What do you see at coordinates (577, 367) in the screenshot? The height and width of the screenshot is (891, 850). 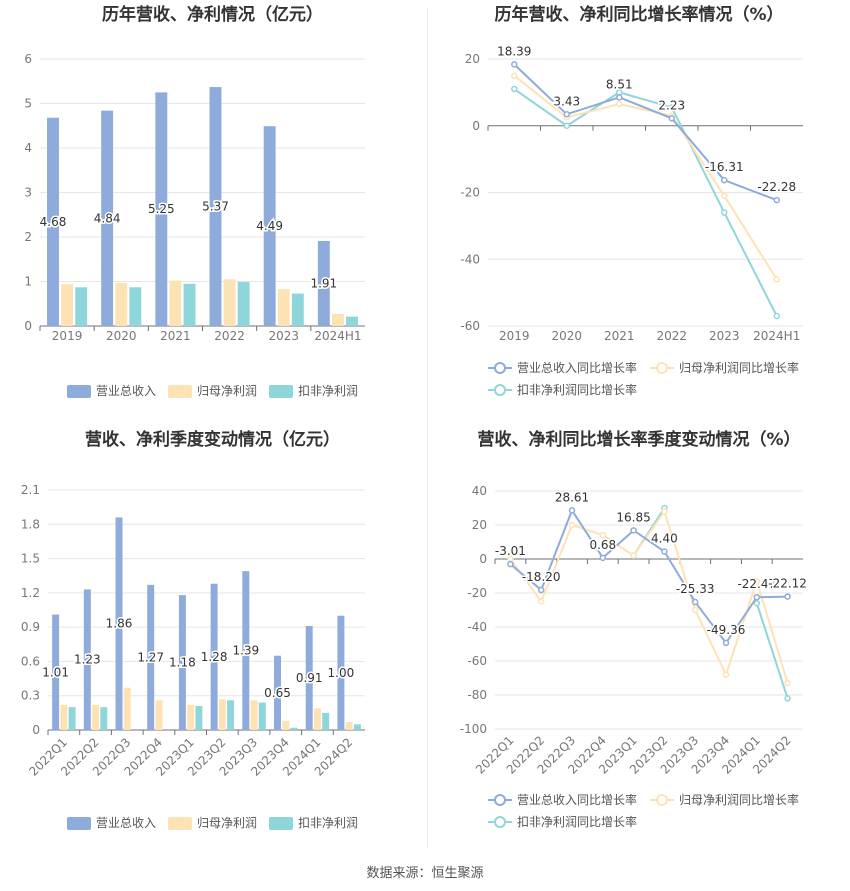 I see `legend-label: 营业总收入同比增长率` at bounding box center [577, 367].